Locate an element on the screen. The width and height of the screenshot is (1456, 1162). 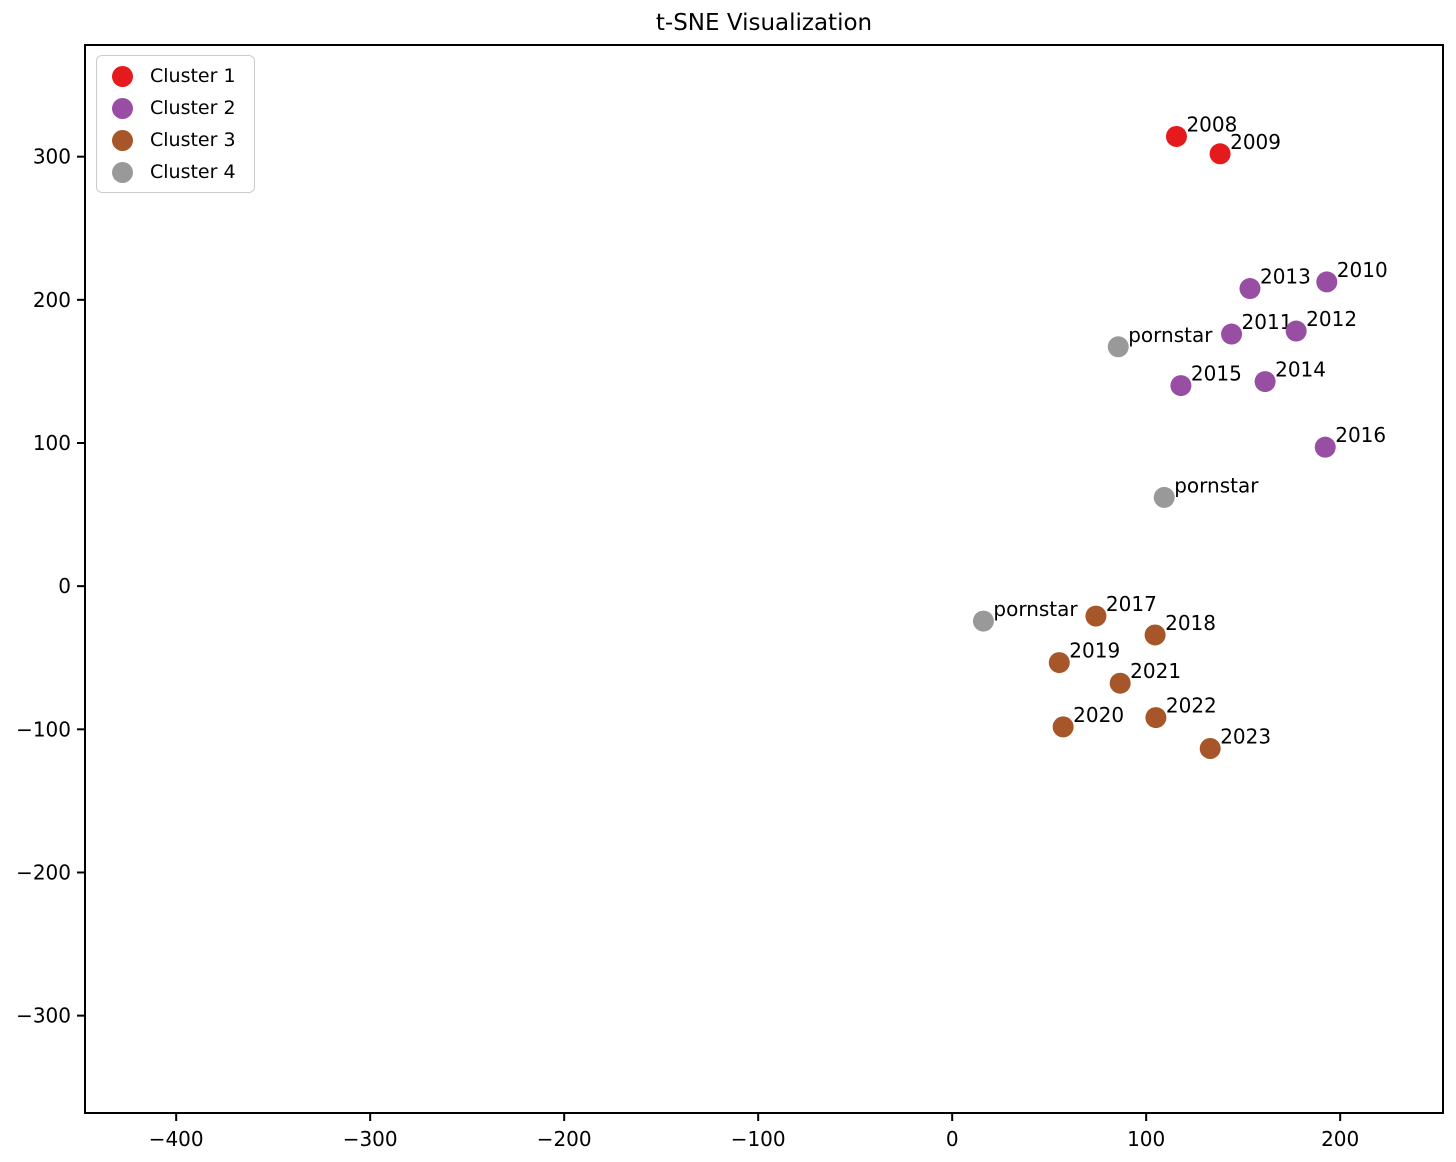
legend-label: Cluster 3 is located at coordinates (193, 140).